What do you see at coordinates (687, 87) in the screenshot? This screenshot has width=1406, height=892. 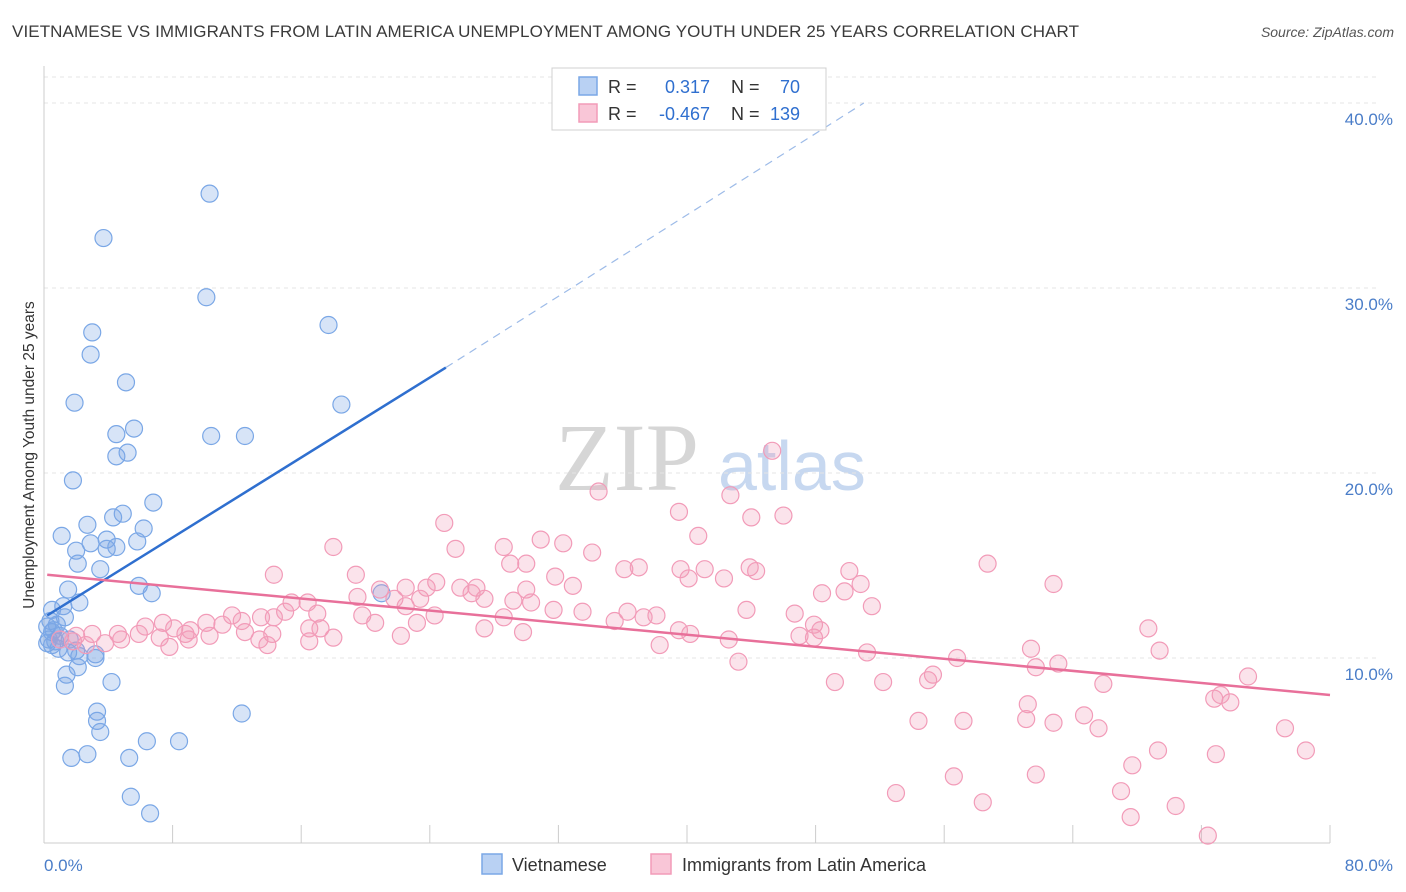 I see `legend-r-value: 0.317` at bounding box center [687, 87].